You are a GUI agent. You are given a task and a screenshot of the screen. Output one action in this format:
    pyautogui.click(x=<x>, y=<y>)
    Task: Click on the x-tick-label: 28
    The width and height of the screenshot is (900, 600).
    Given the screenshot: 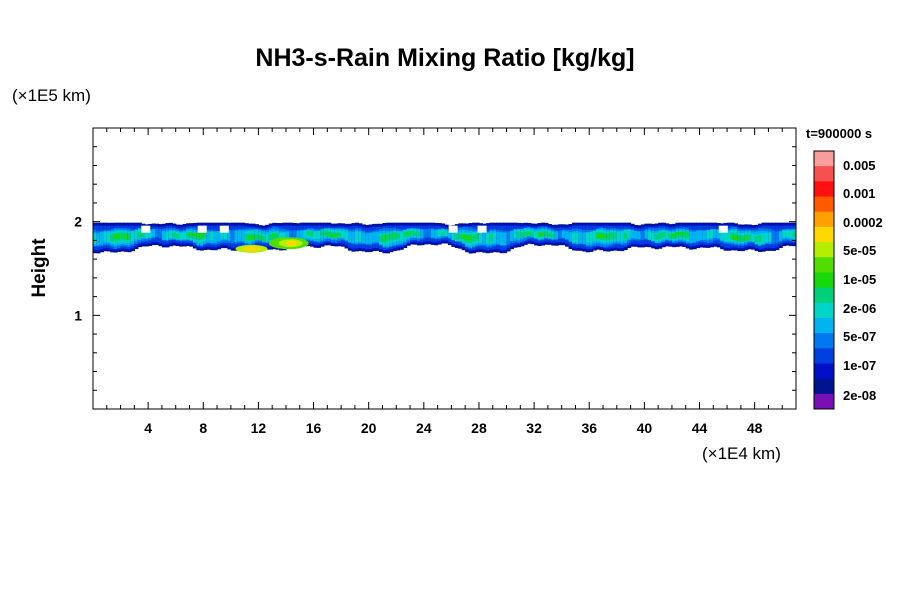 What is the action you would take?
    pyautogui.click(x=479, y=428)
    